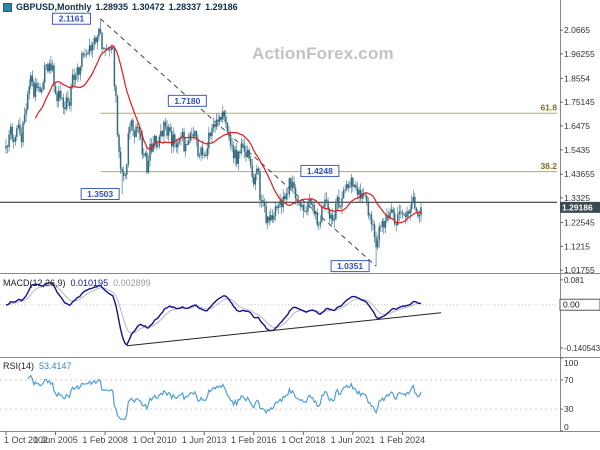 The width and height of the screenshot is (600, 450). What do you see at coordinates (579, 102) in the screenshot?
I see `svg-text: 1.75145` at bounding box center [579, 102].